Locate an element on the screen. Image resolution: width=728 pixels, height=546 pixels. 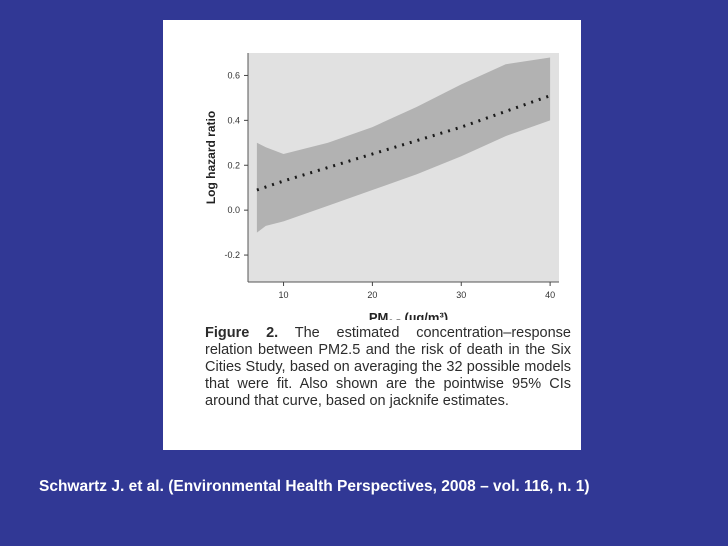
y-axis-title: Log hazard ratio is located at coordinates (211, 157).